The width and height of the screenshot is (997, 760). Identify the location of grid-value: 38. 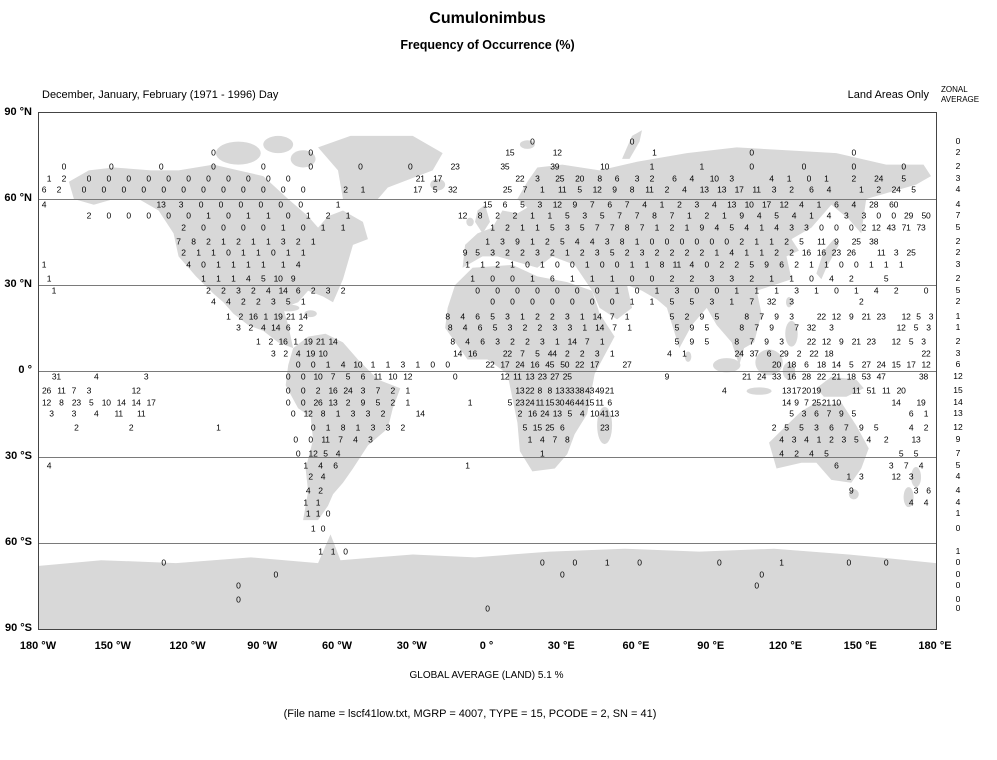
(874, 241).